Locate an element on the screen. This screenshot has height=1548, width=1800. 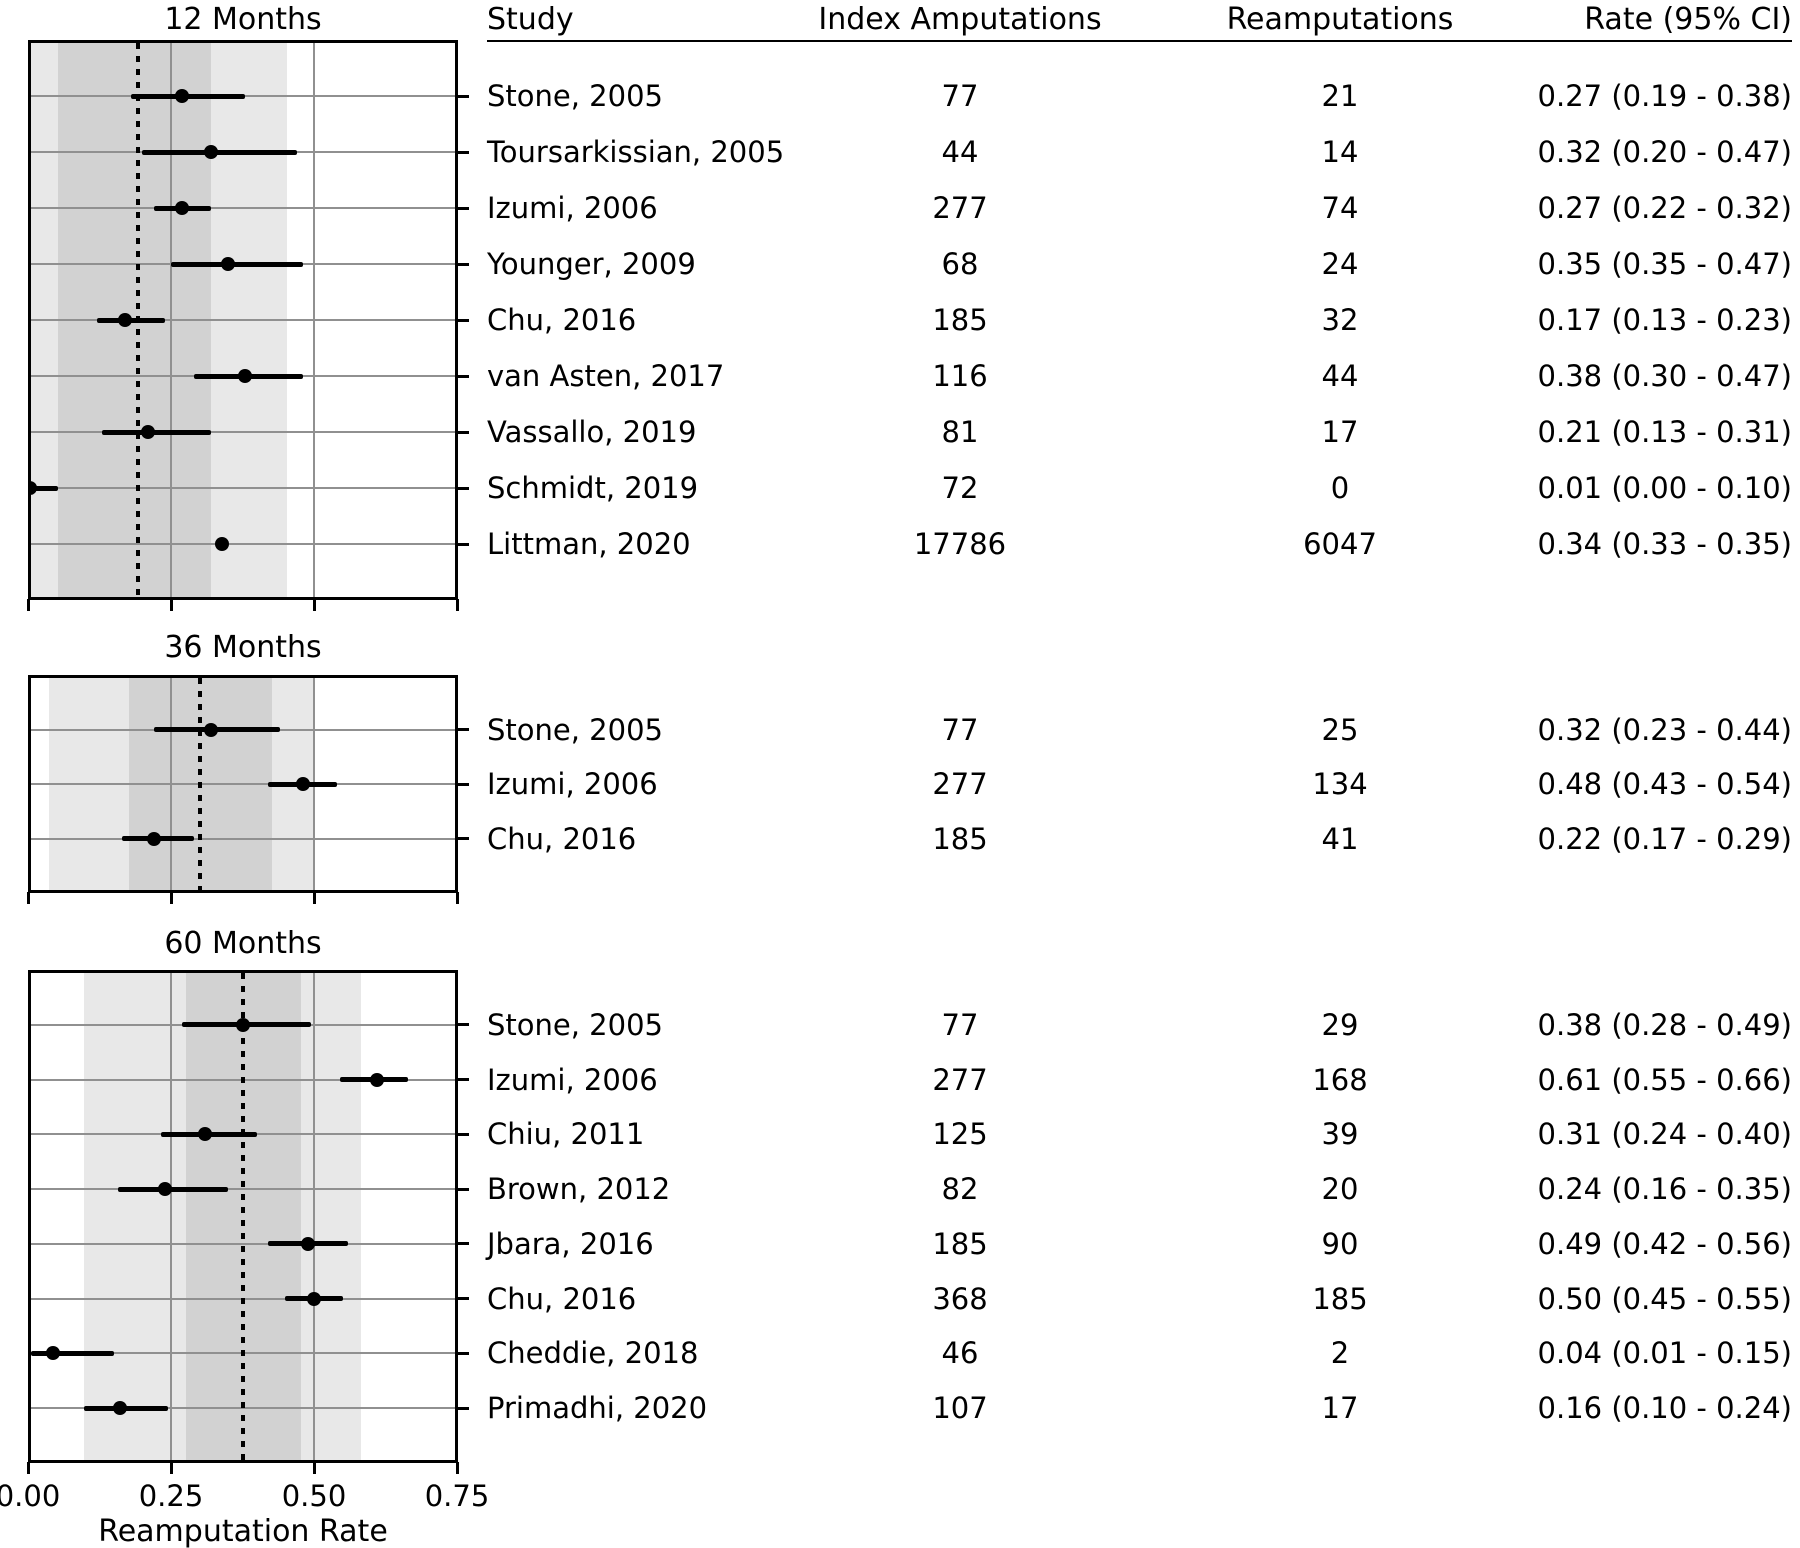
column-header-study: Study is located at coordinates (530, 19).